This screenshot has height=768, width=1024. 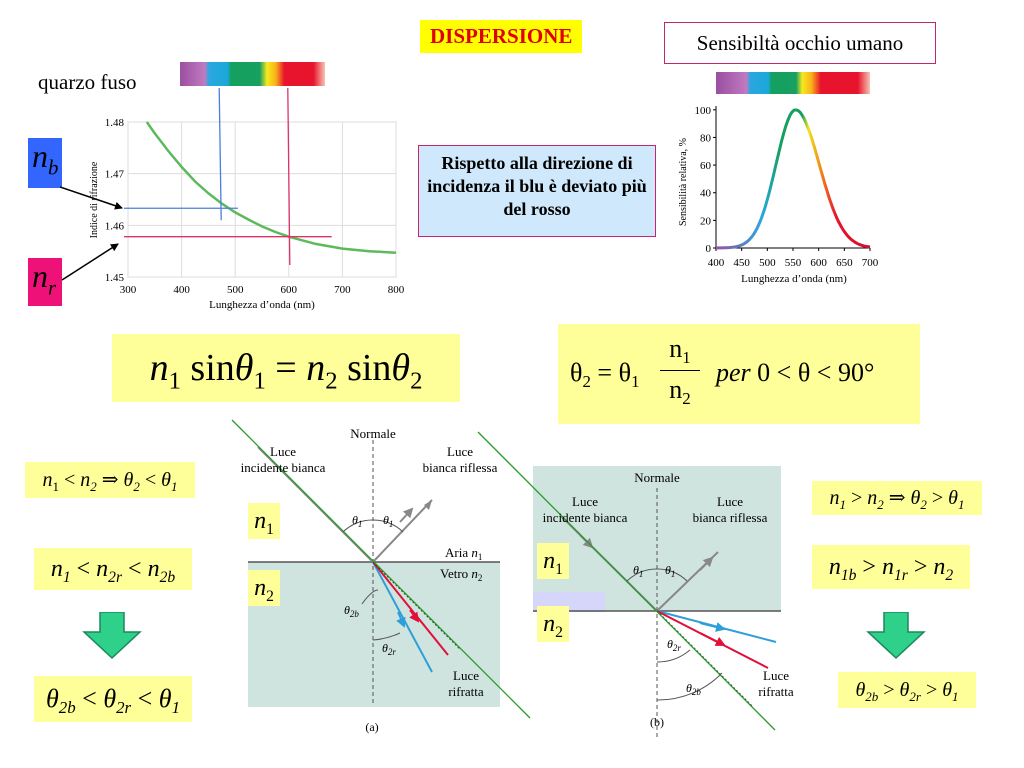 I want to click on eye-x-tick-label: 600, so click(x=818, y=263).